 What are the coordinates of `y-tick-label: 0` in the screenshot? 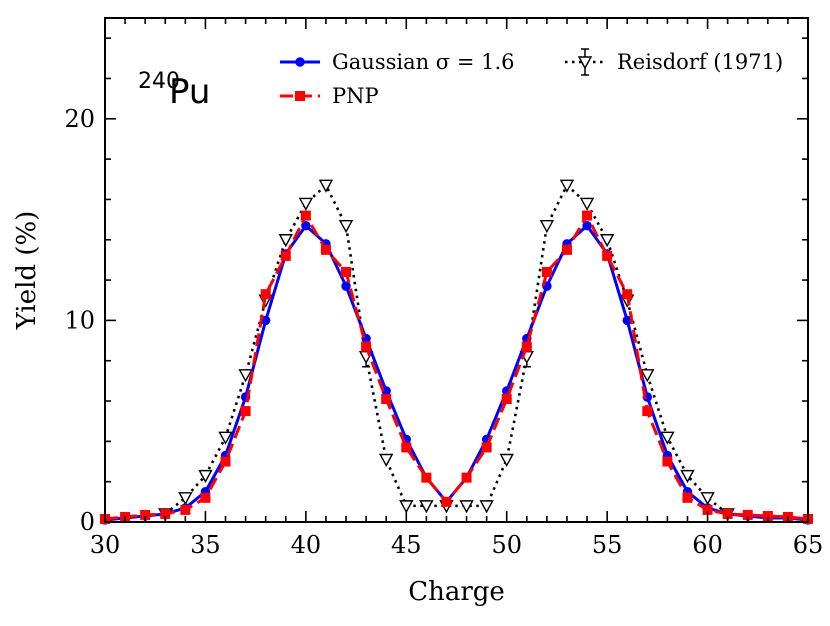 It's located at (87, 522).